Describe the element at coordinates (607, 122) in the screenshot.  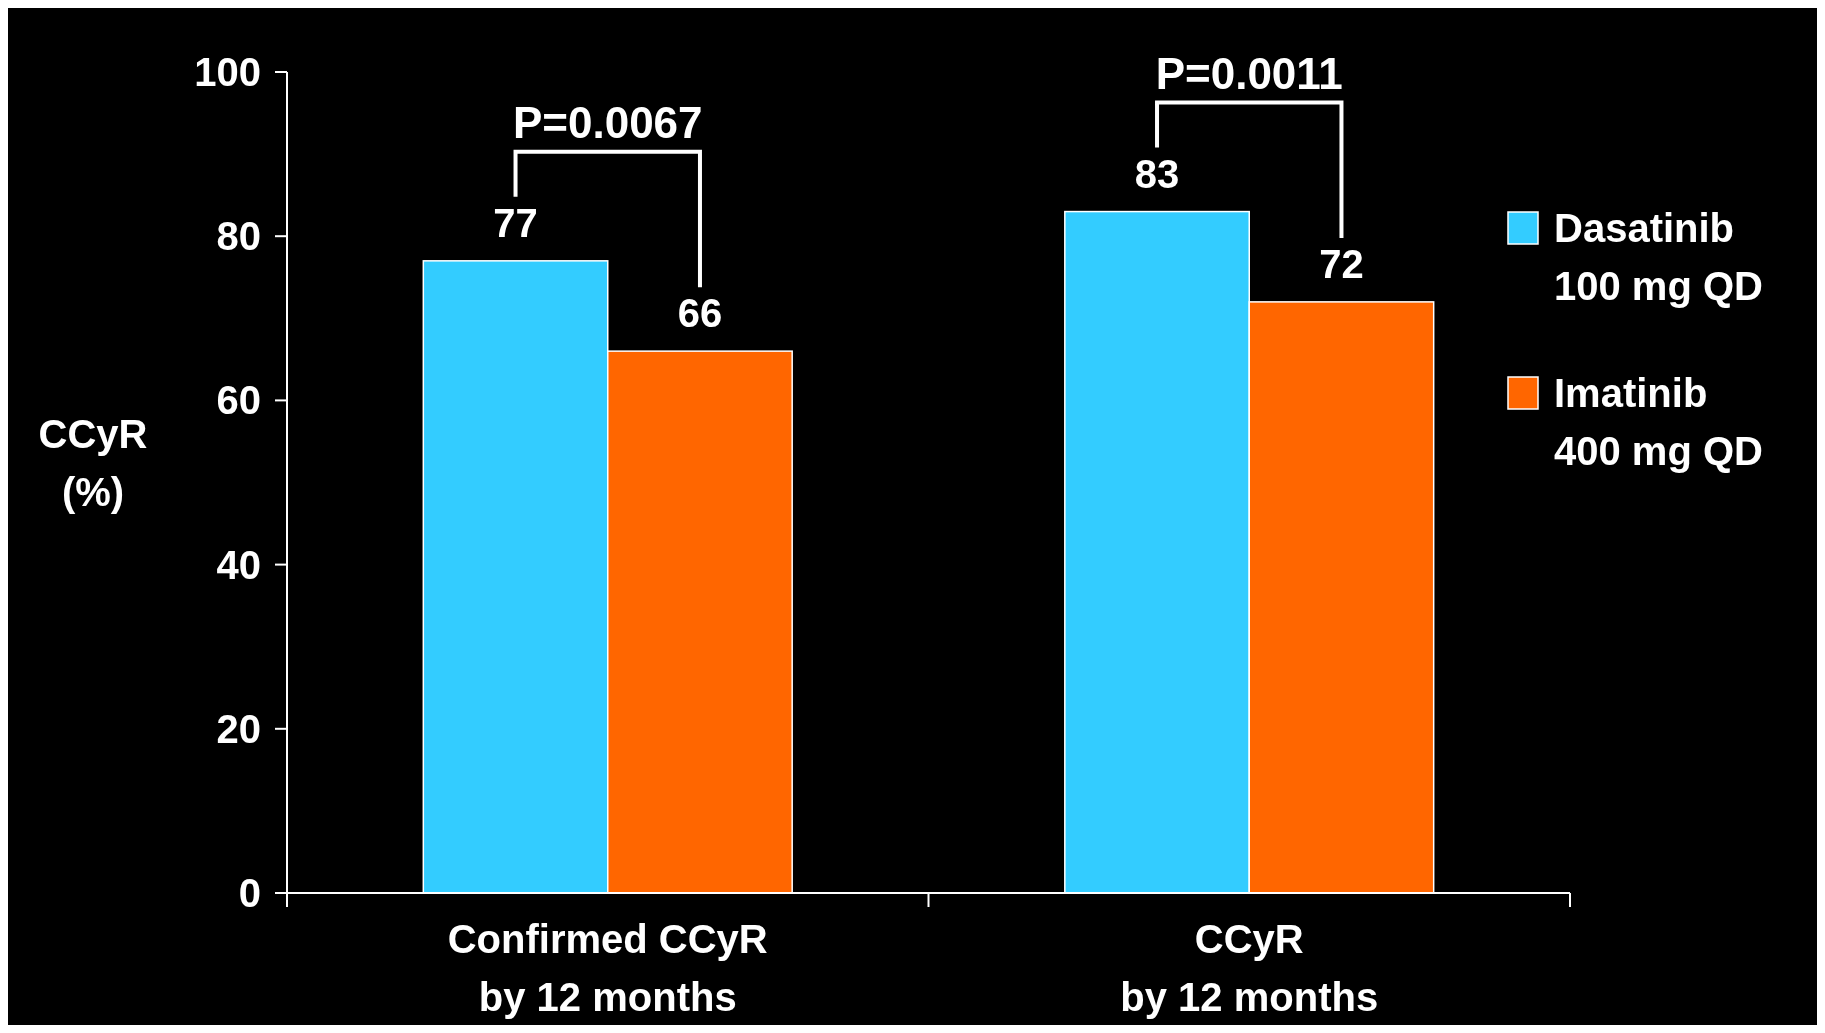
I see `annotation: P=0.0067` at that location.